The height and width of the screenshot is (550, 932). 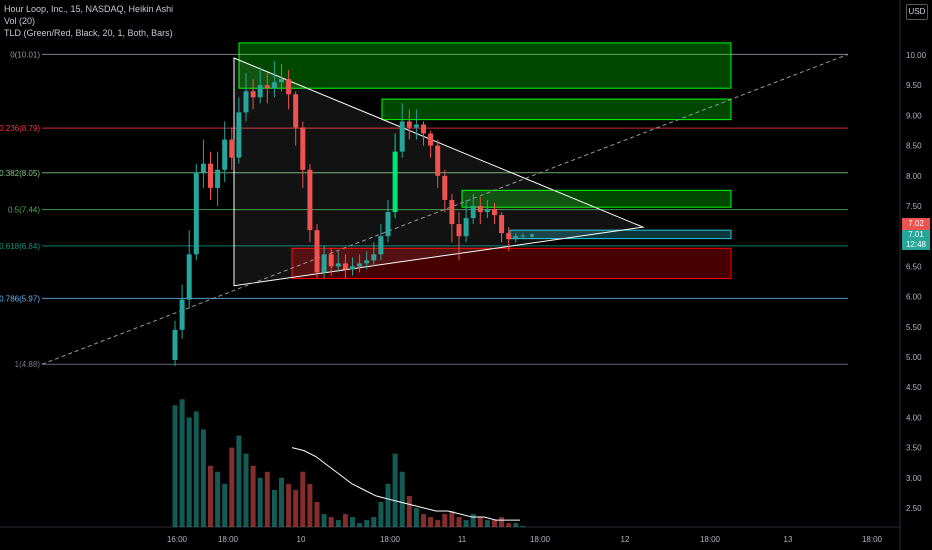 I want to click on ha-price-badge: 7.01 12:48, so click(x=916, y=240).